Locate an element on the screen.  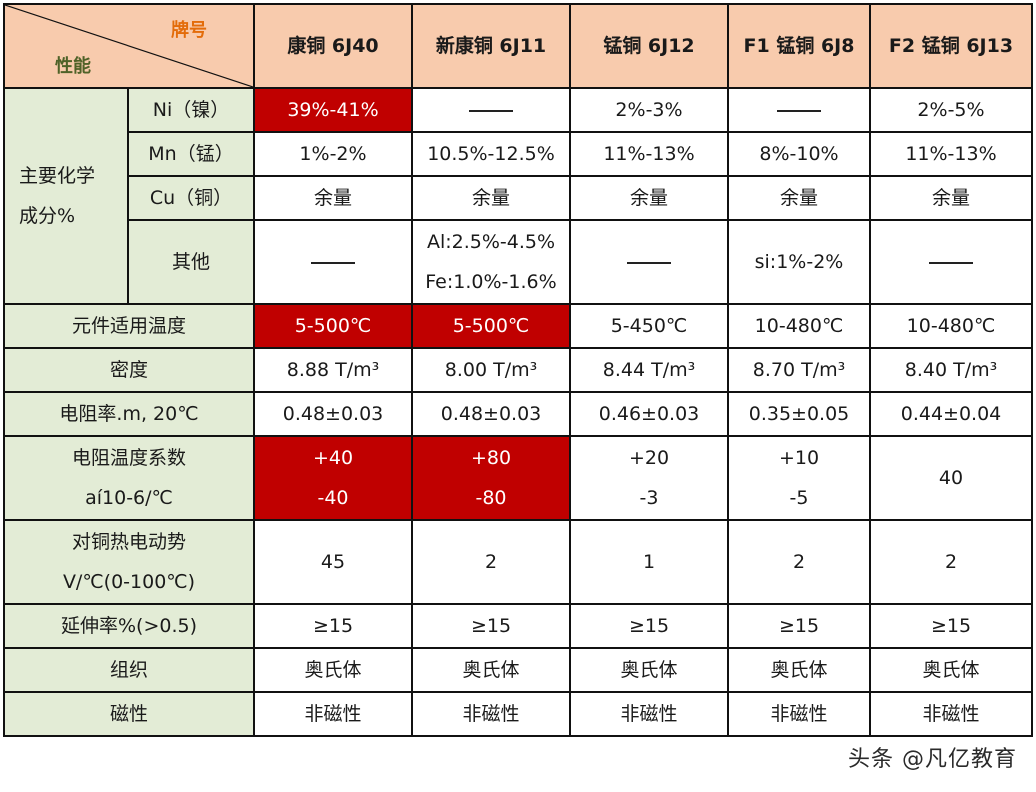
cell-emf-6j11: 2 is located at coordinates (491, 562).